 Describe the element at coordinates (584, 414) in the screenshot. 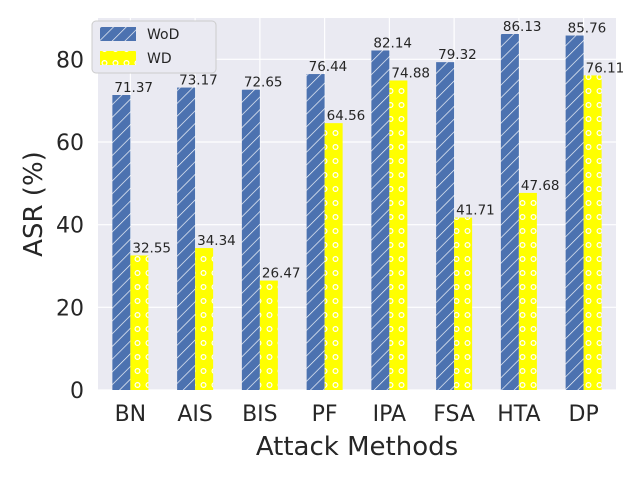

I see `x-tick-label-DP: DP` at that location.